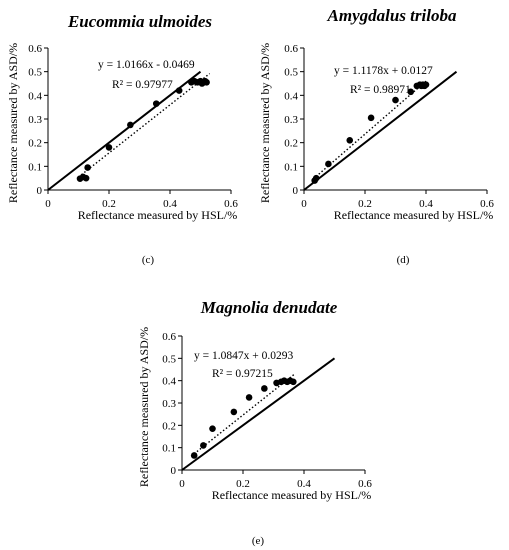 This screenshot has width=509, height=550. Describe the element at coordinates (383, 71) in the screenshot. I see `equation-label: y = 1.1178x + 0.0127` at that location.